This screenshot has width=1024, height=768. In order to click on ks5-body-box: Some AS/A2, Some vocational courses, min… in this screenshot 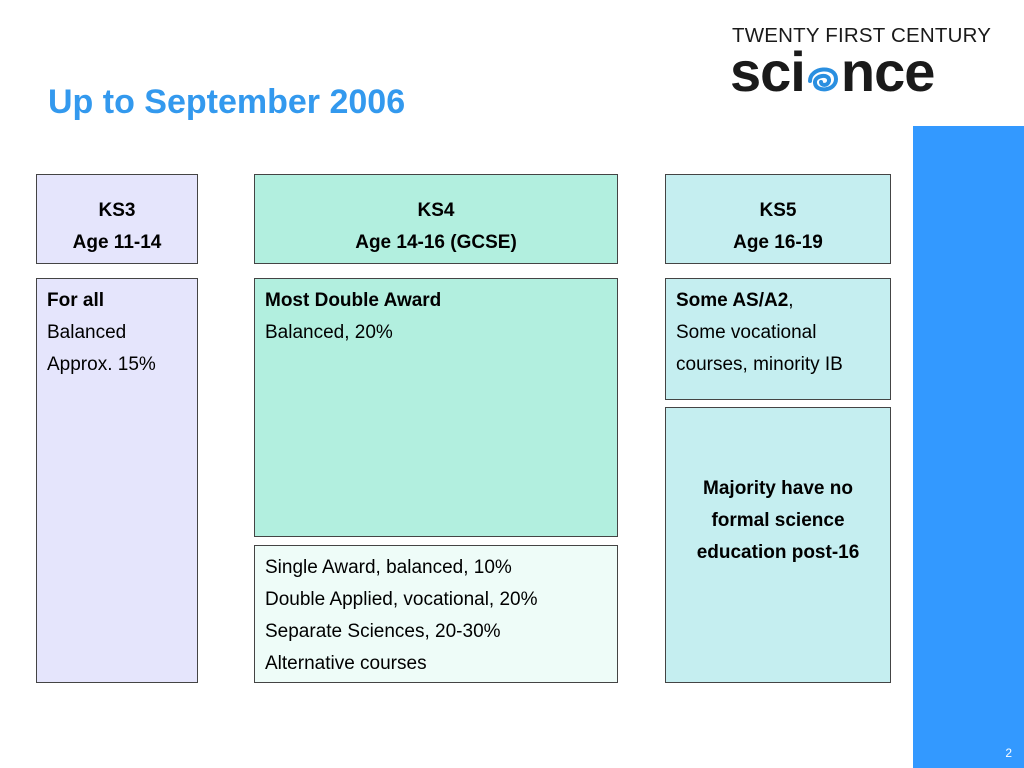, I will do `click(778, 339)`.